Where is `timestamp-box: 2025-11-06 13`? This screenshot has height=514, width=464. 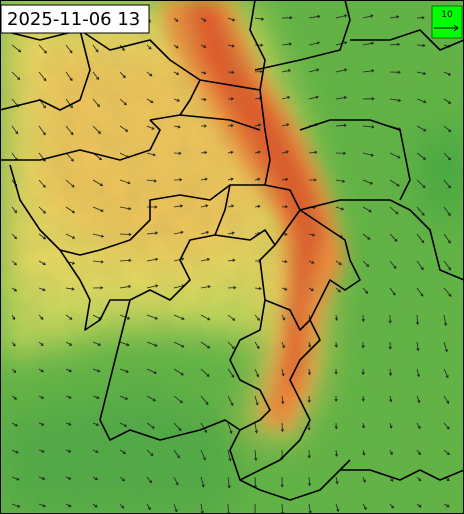 timestamp-box: 2025-11-06 13 is located at coordinates (75, 19).